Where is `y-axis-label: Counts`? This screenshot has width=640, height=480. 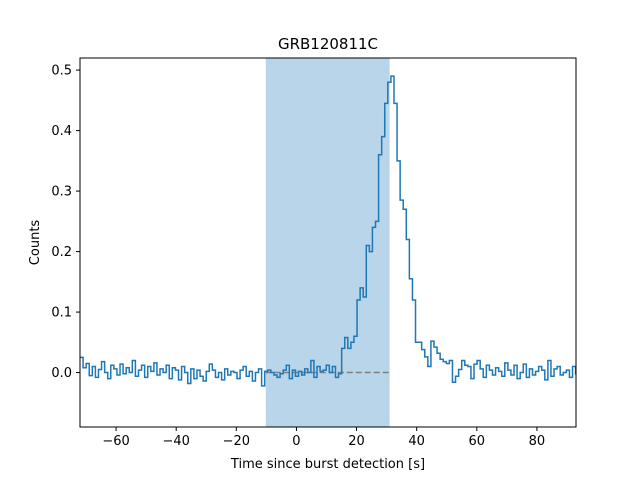 y-axis-label: Counts is located at coordinates (35, 243).